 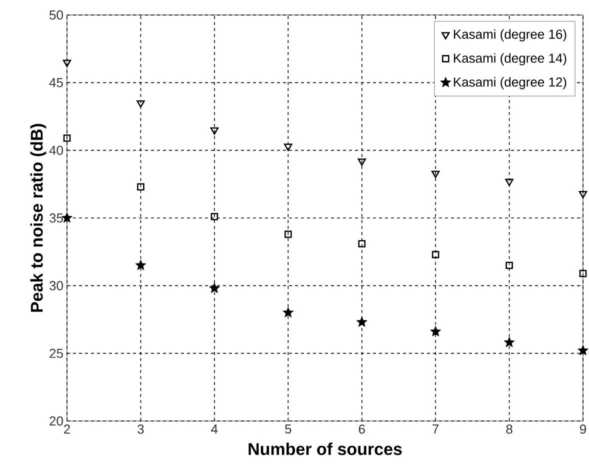 What do you see at coordinates (56, 83) in the screenshot?
I see `y-tick-label: 45` at bounding box center [56, 83].